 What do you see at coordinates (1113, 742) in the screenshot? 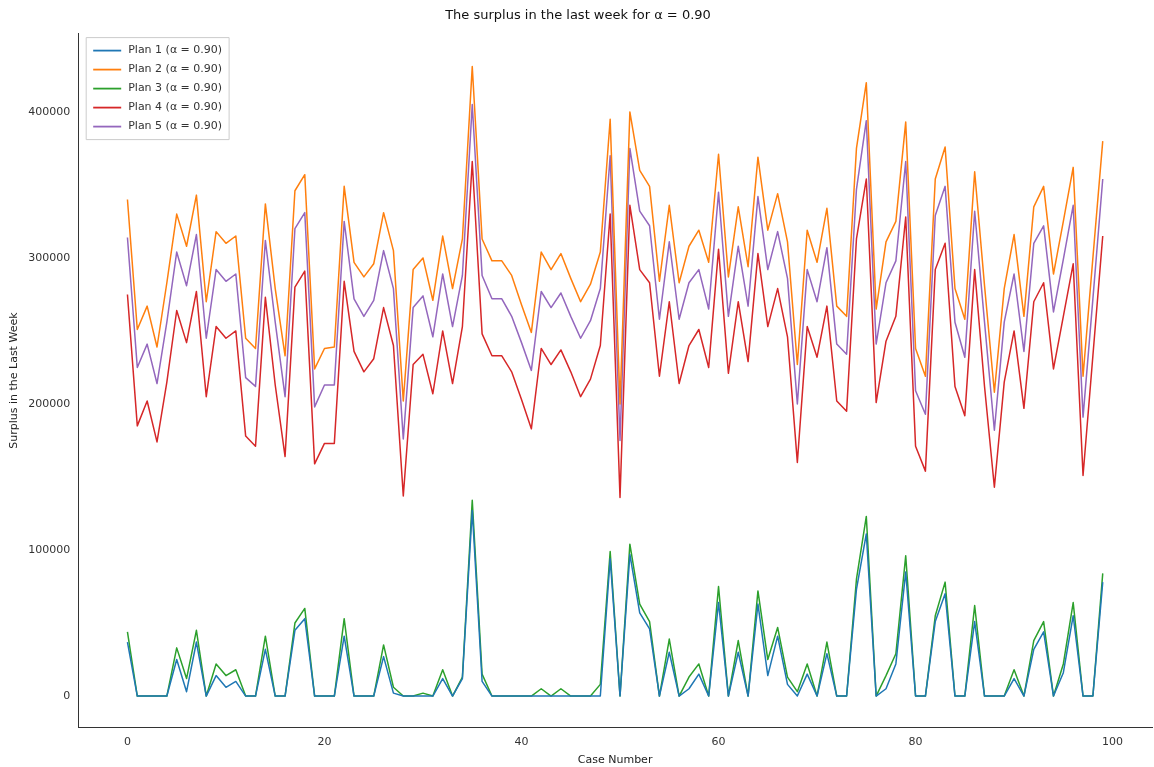
I see `x-tick-label: 100` at bounding box center [1113, 742].